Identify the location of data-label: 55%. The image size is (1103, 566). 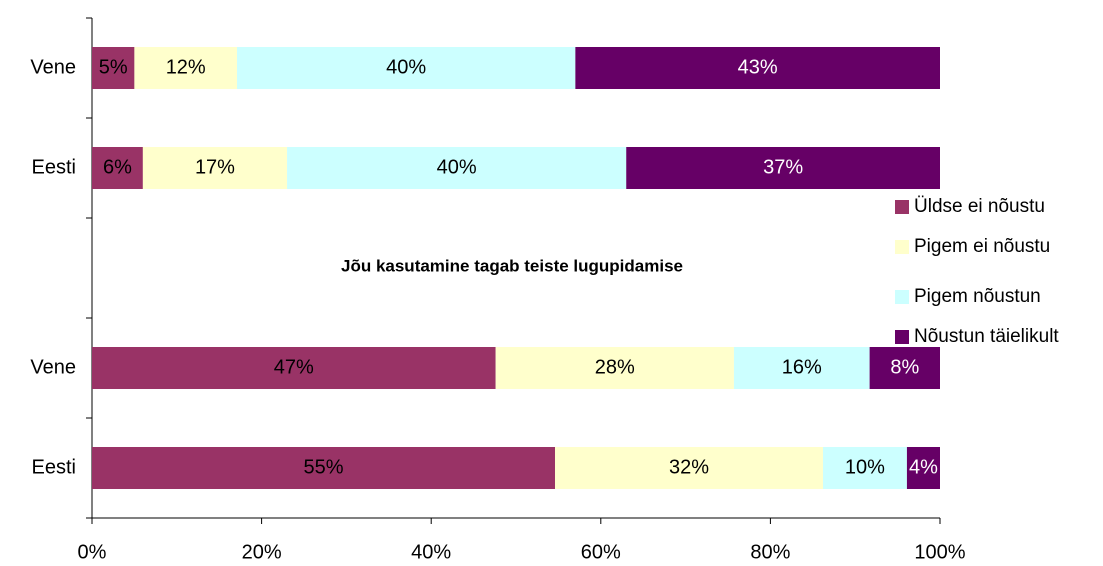
(323, 467).